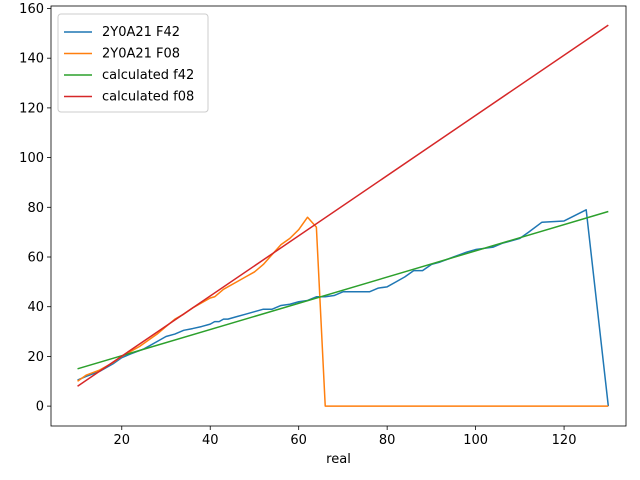  I want to click on x-tick-label: 120, so click(564, 440).